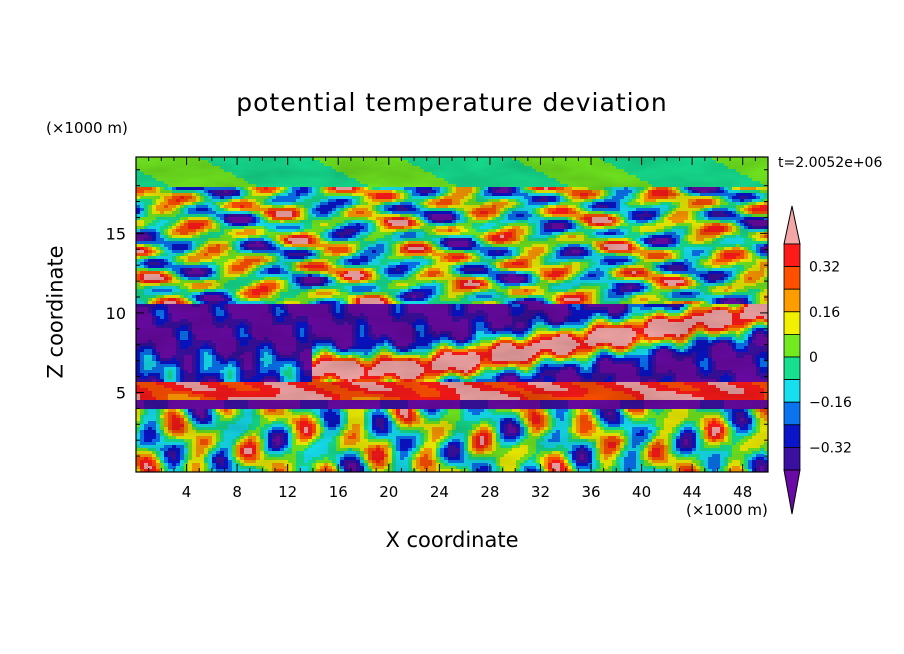  I want to click on colorbar-extend-high, so click(792, 225).